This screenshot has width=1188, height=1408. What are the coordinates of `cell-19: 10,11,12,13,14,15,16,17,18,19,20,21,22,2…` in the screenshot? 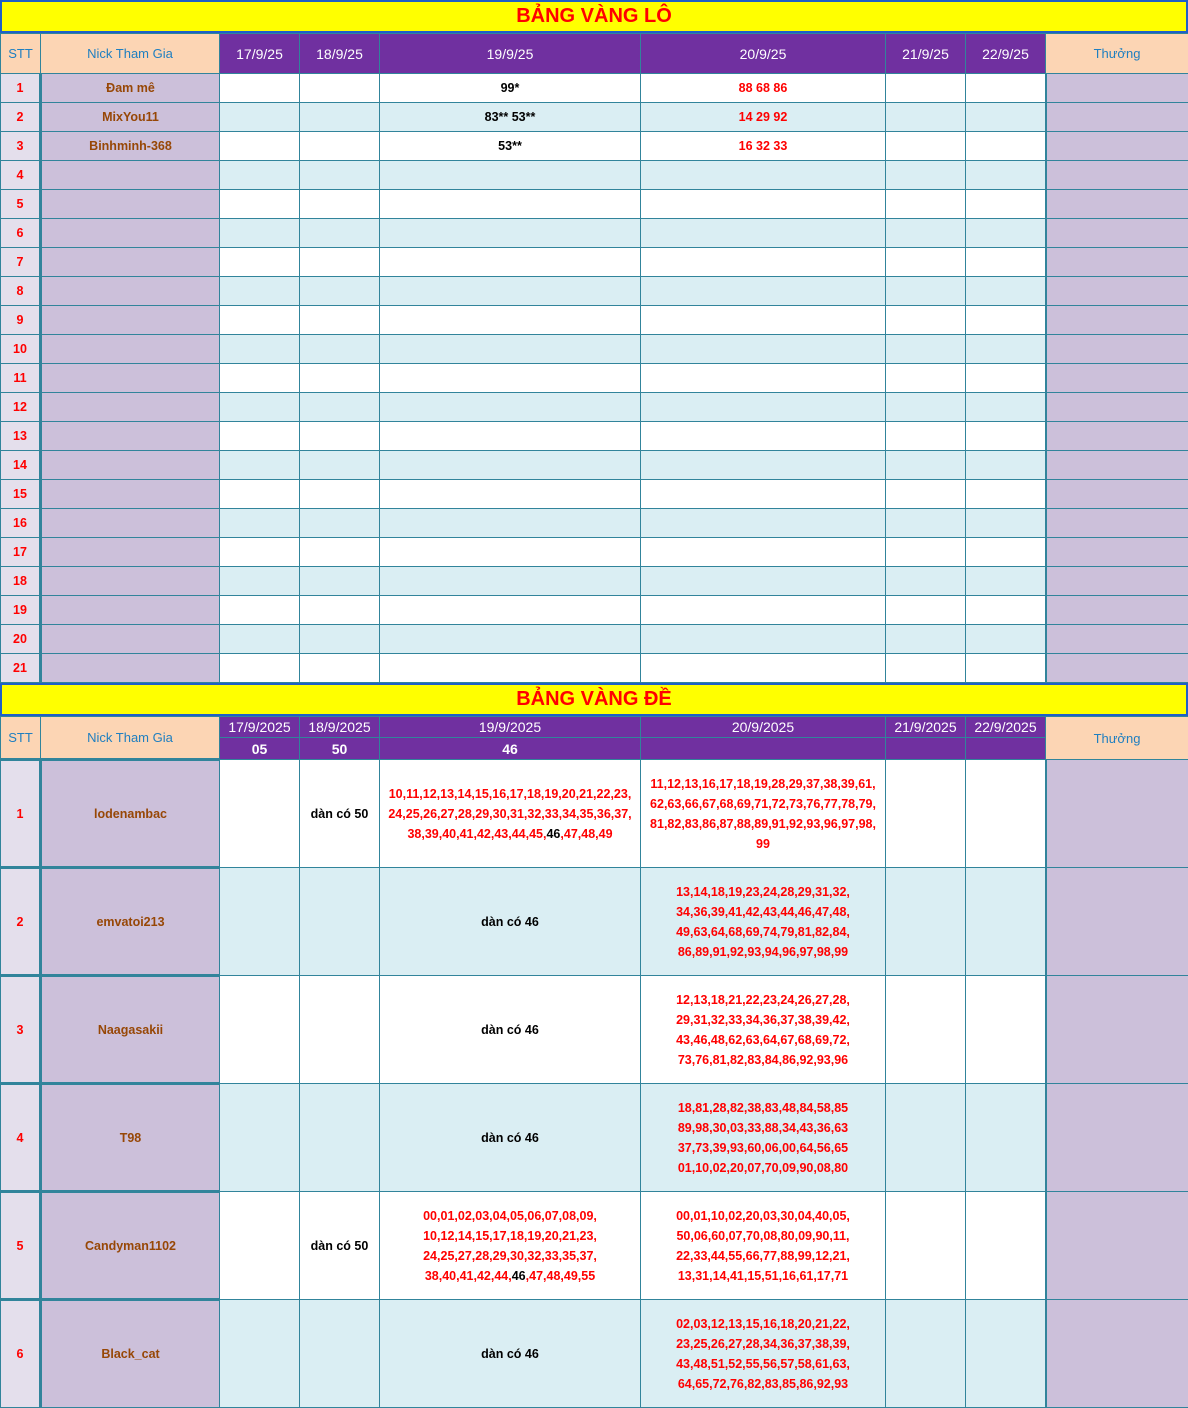 It's located at (510, 814).